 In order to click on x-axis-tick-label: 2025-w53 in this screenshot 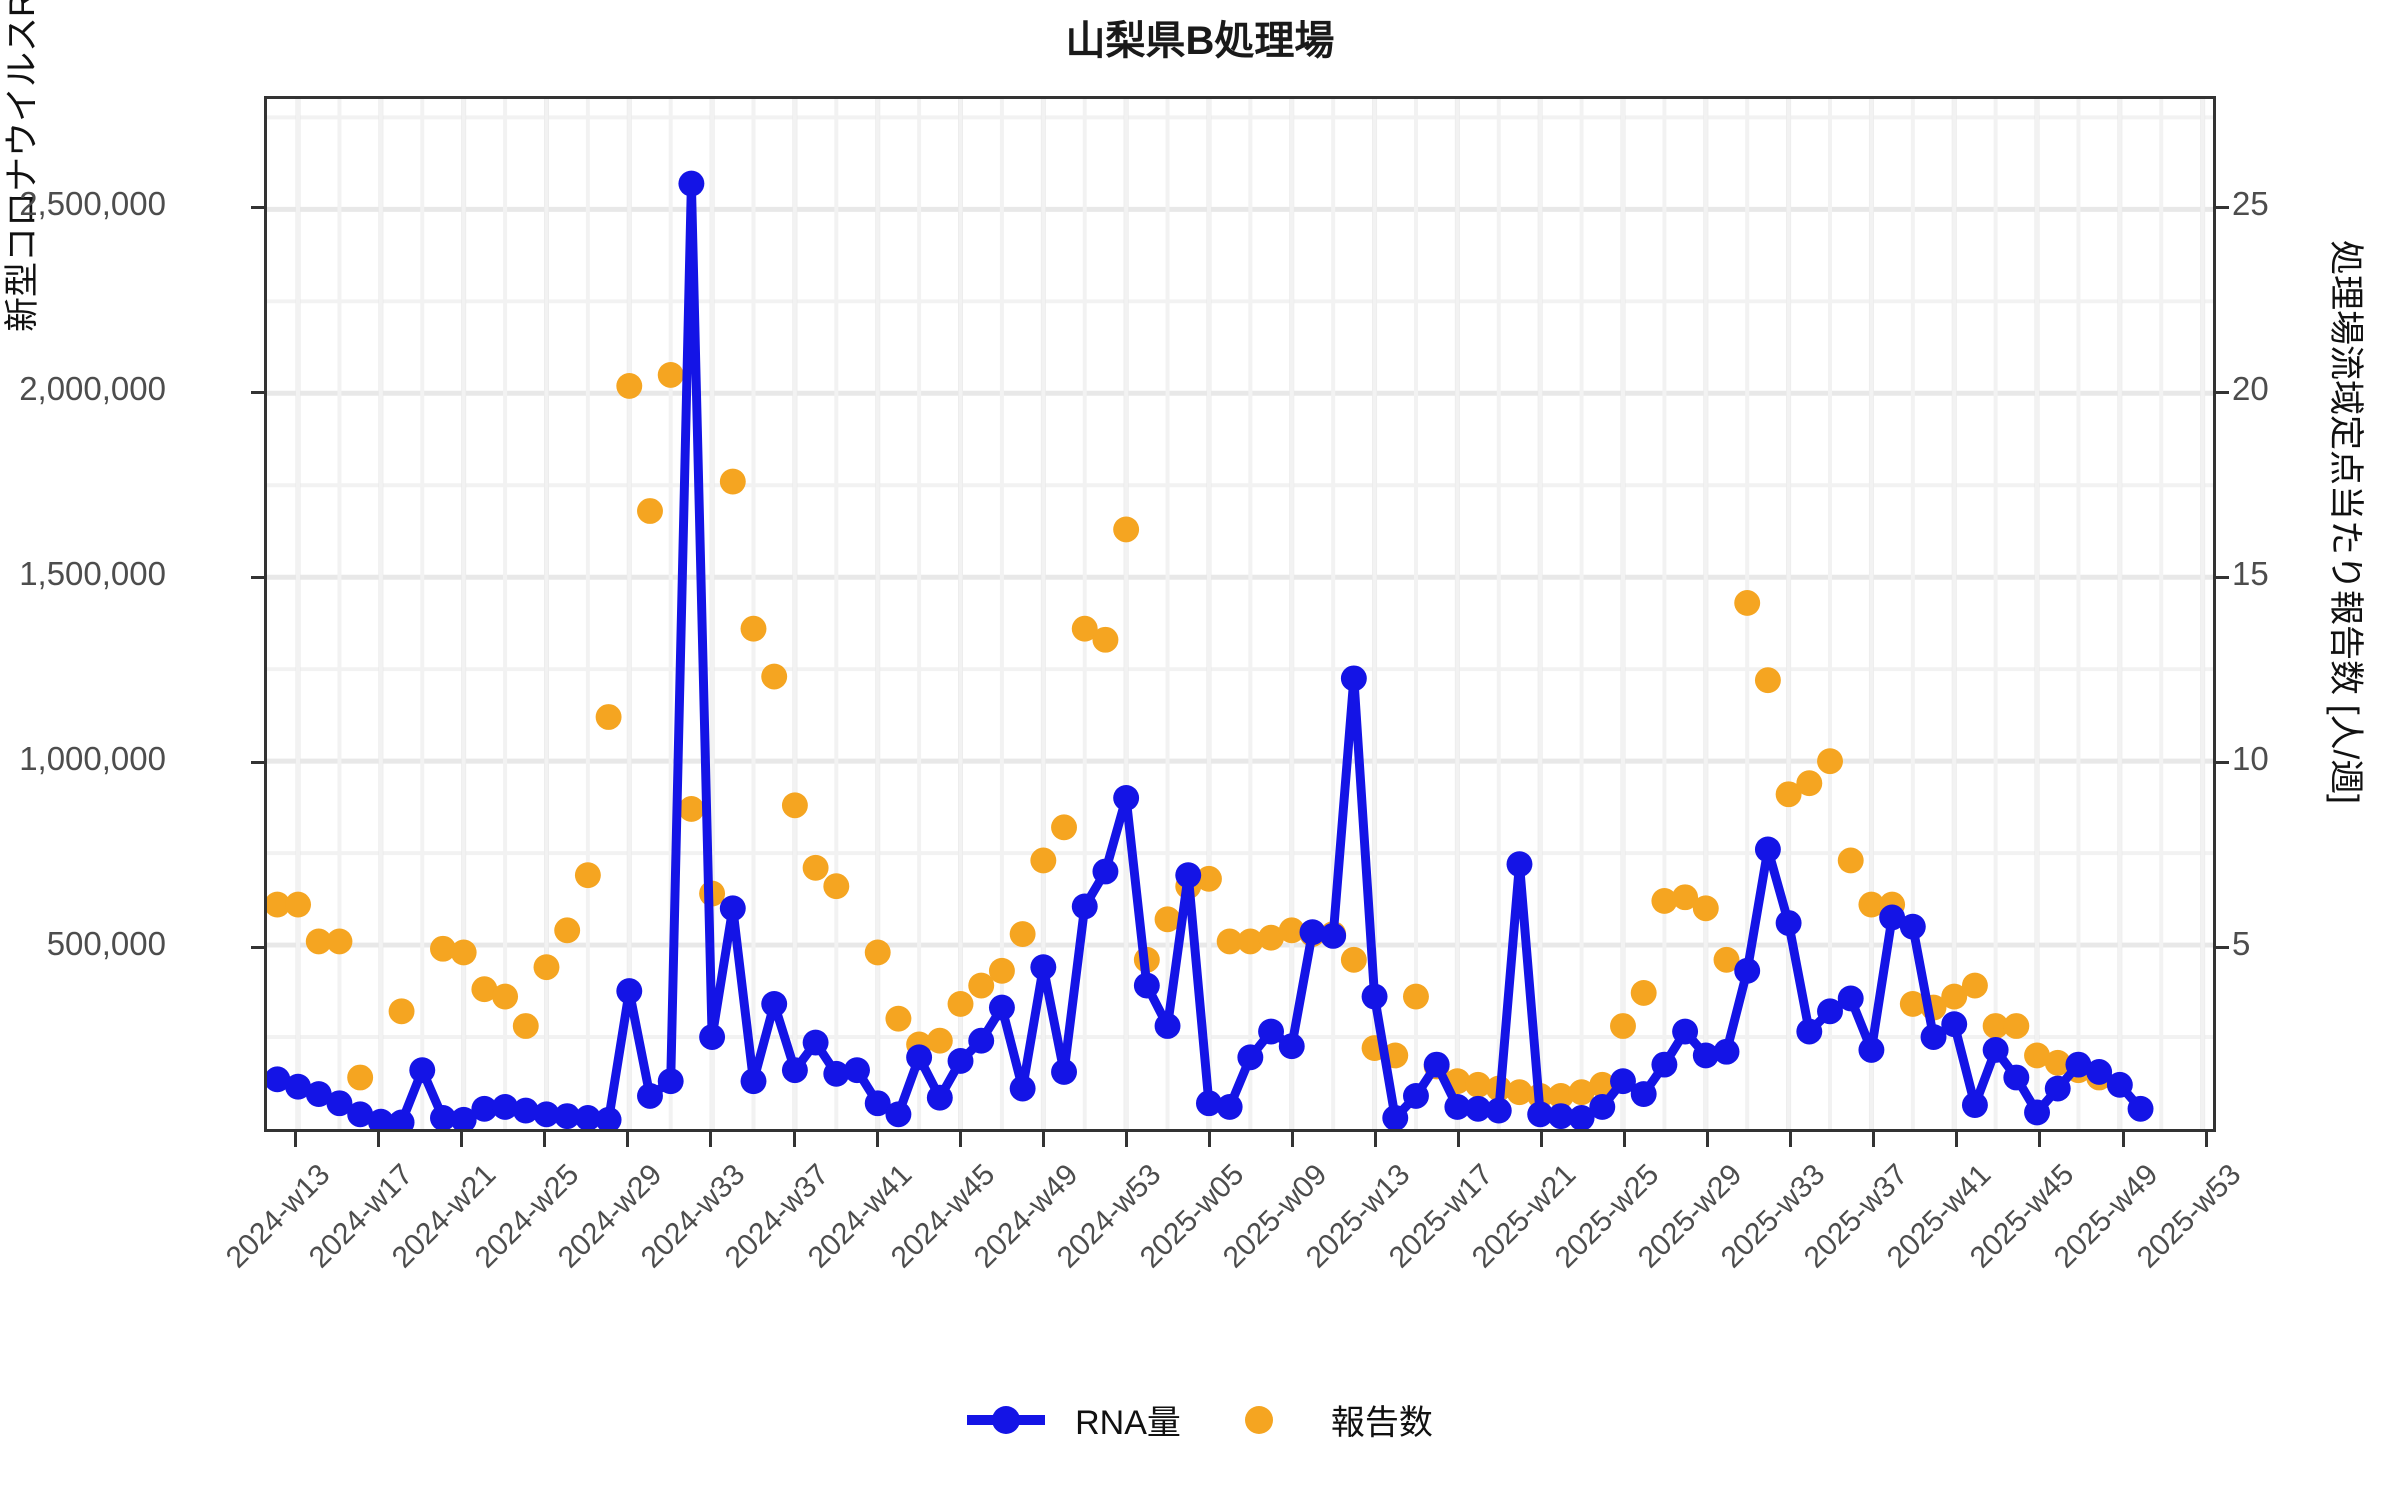, I will do `click(2188, 1216)`.